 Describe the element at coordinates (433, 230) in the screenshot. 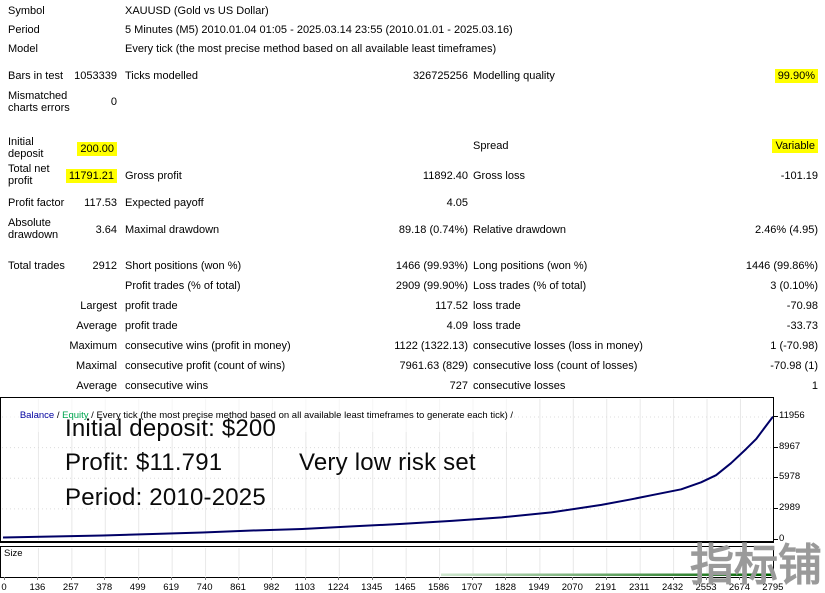

I see `row-value: 89.18 (0.74%)` at that location.